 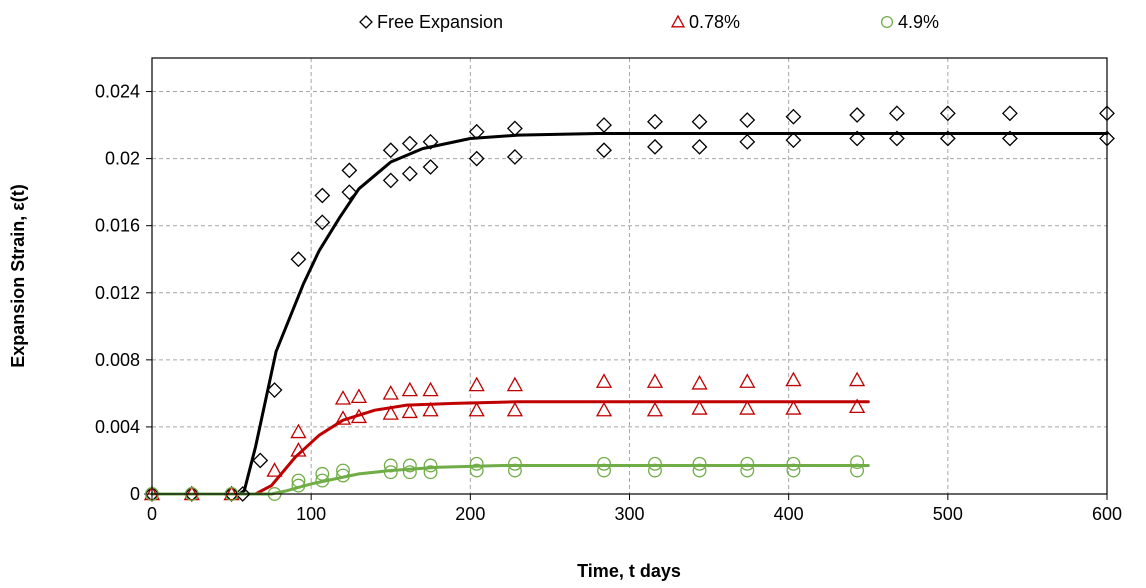 I want to click on legend-label-4-9: 4.9%, so click(x=918, y=22).